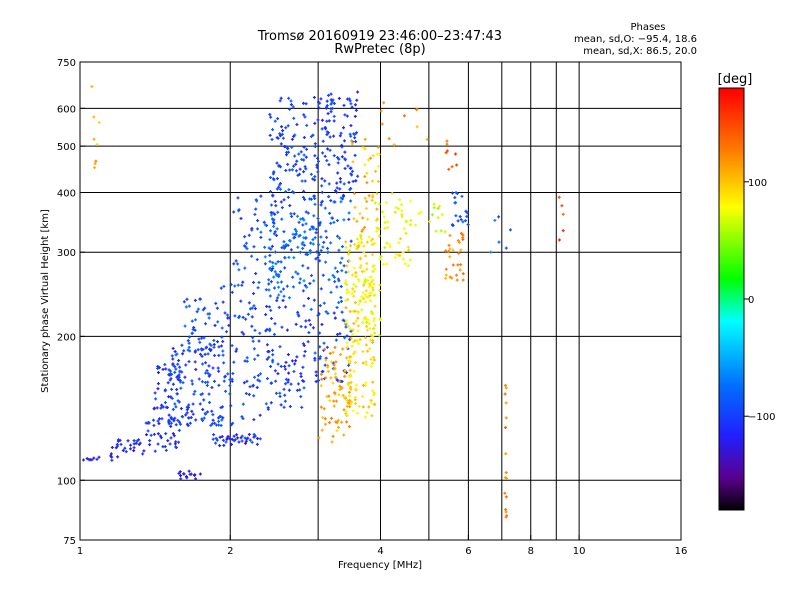 The height and width of the screenshot is (600, 800). What do you see at coordinates (757, 183) in the screenshot?
I see `colorbar-tick-label: 100` at bounding box center [757, 183].